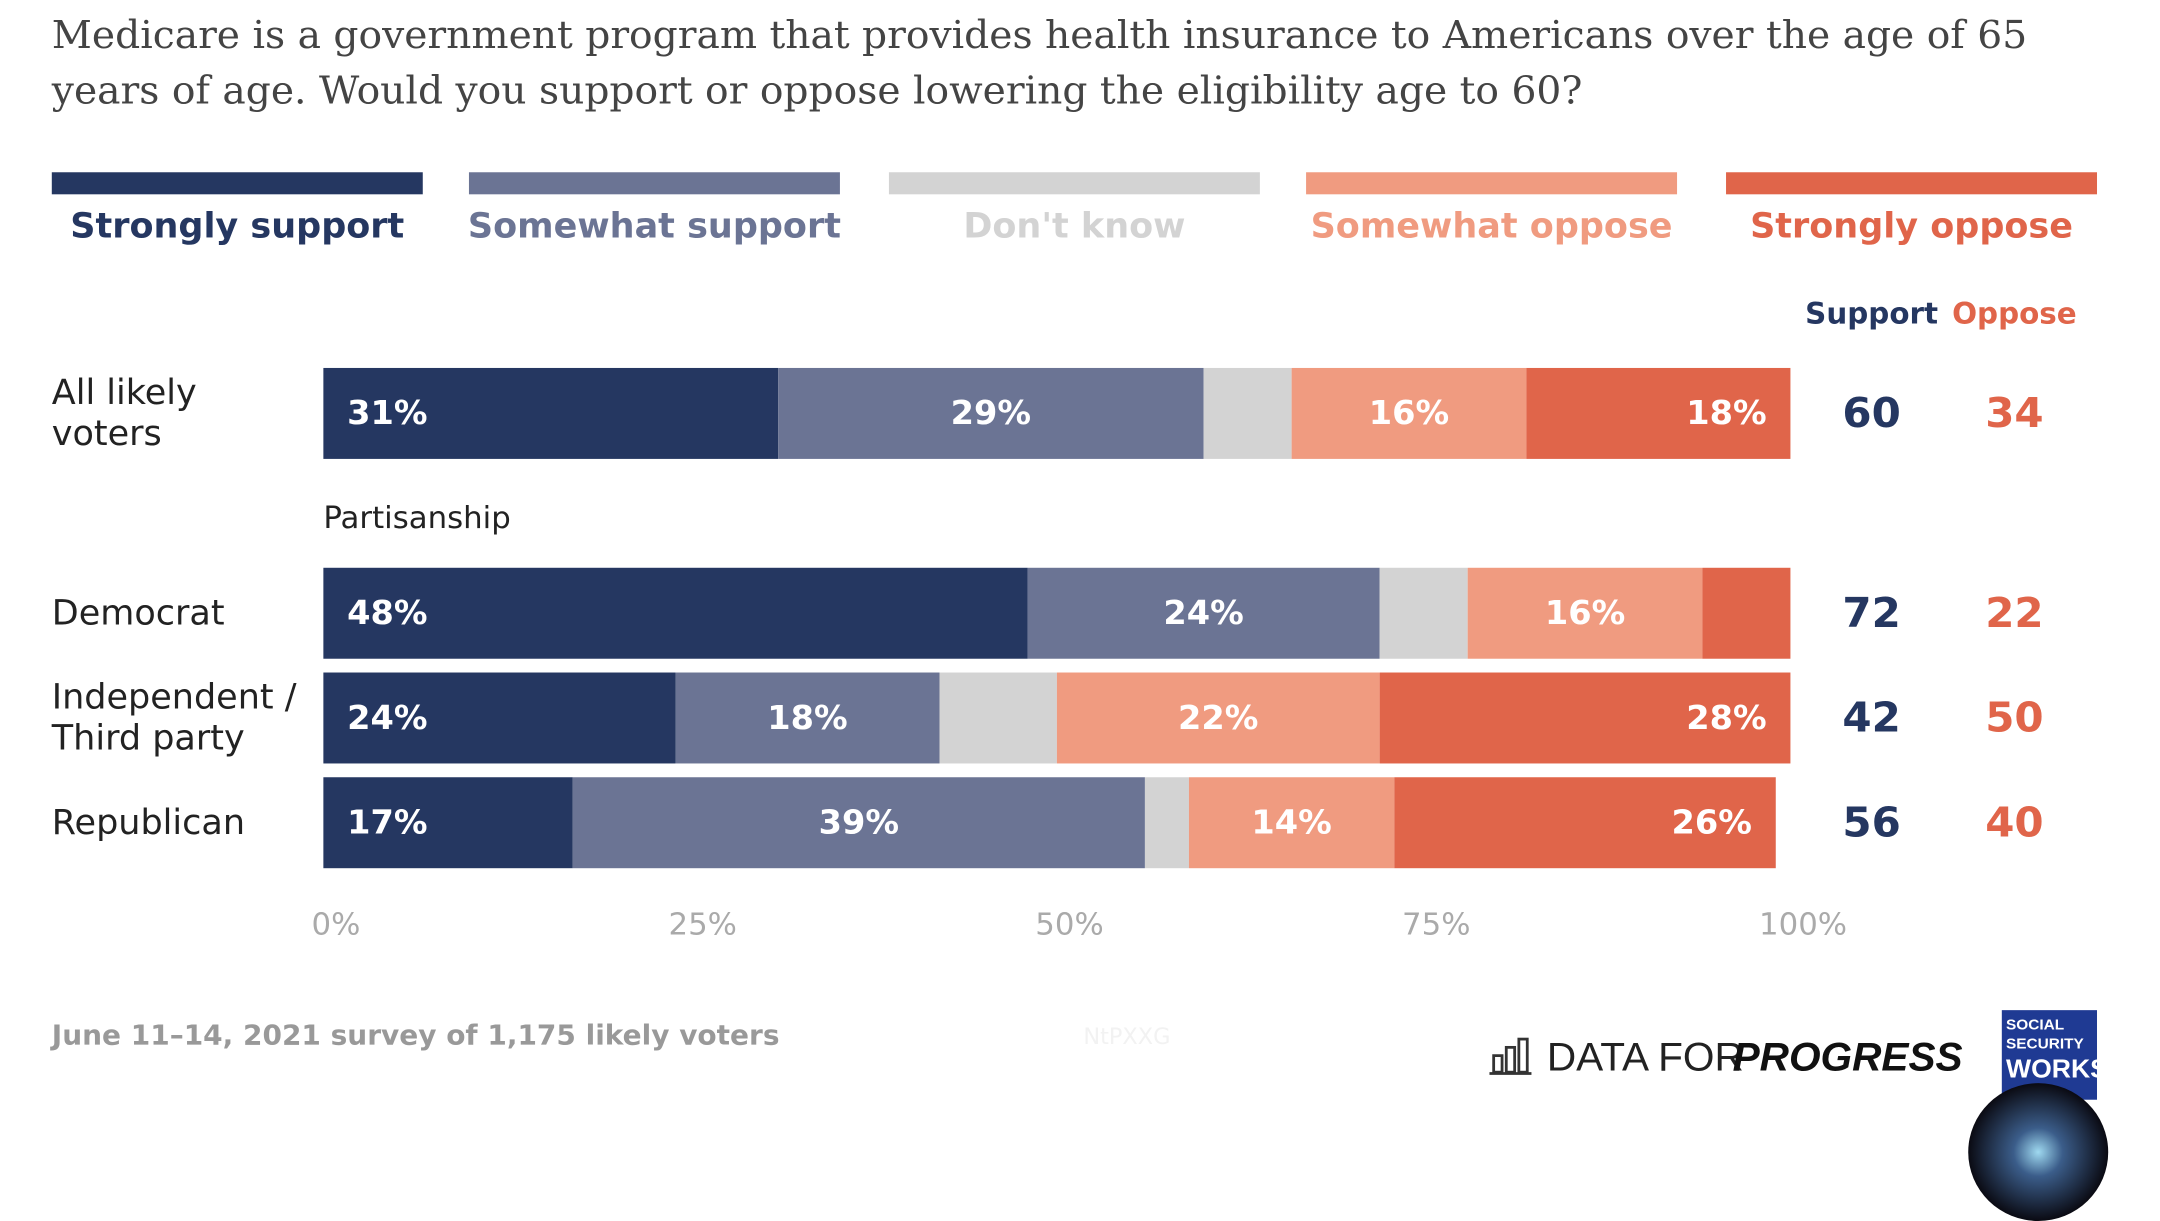  Describe the element at coordinates (2014, 822) in the screenshot. I see `total-value: 40` at that location.